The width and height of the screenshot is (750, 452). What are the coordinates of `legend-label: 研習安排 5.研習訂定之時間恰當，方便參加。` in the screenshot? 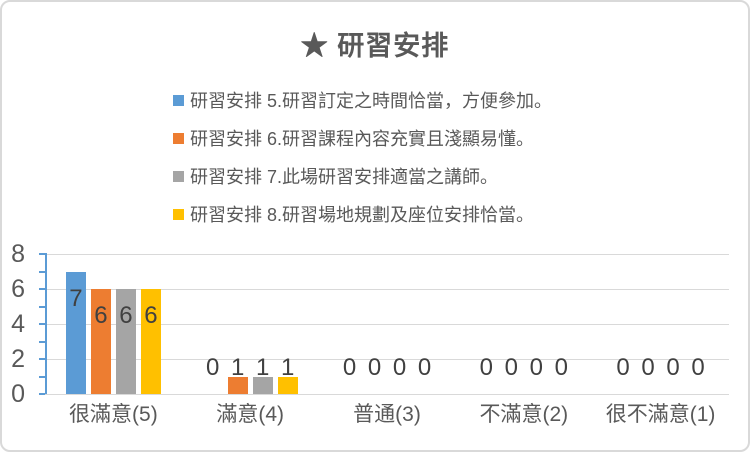 It's located at (371, 101).